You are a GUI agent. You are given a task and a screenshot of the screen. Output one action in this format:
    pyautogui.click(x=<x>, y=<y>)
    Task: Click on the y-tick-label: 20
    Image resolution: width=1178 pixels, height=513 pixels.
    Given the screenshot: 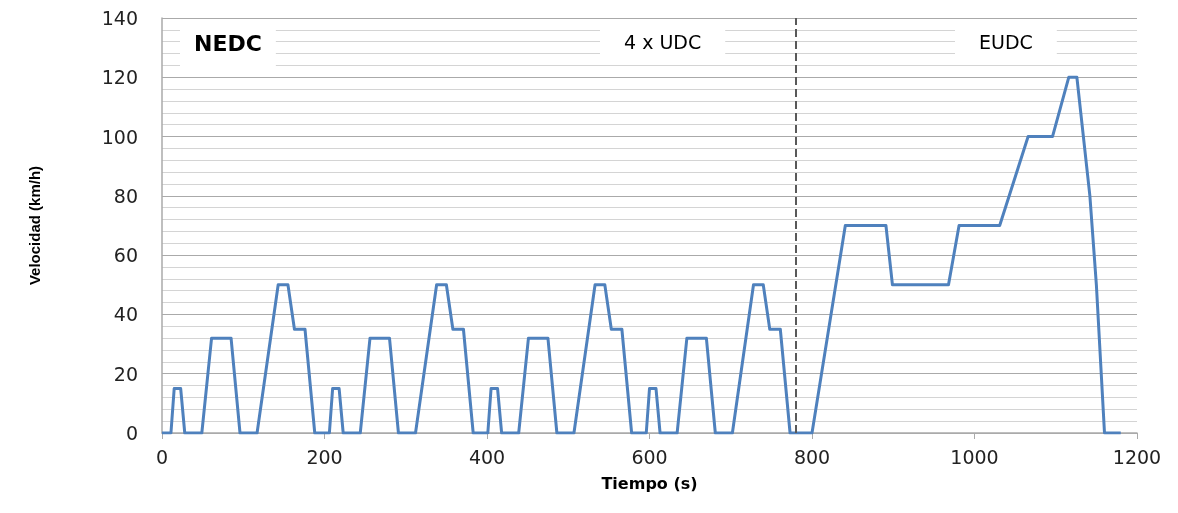 What is the action you would take?
    pyautogui.click(x=125, y=373)
    